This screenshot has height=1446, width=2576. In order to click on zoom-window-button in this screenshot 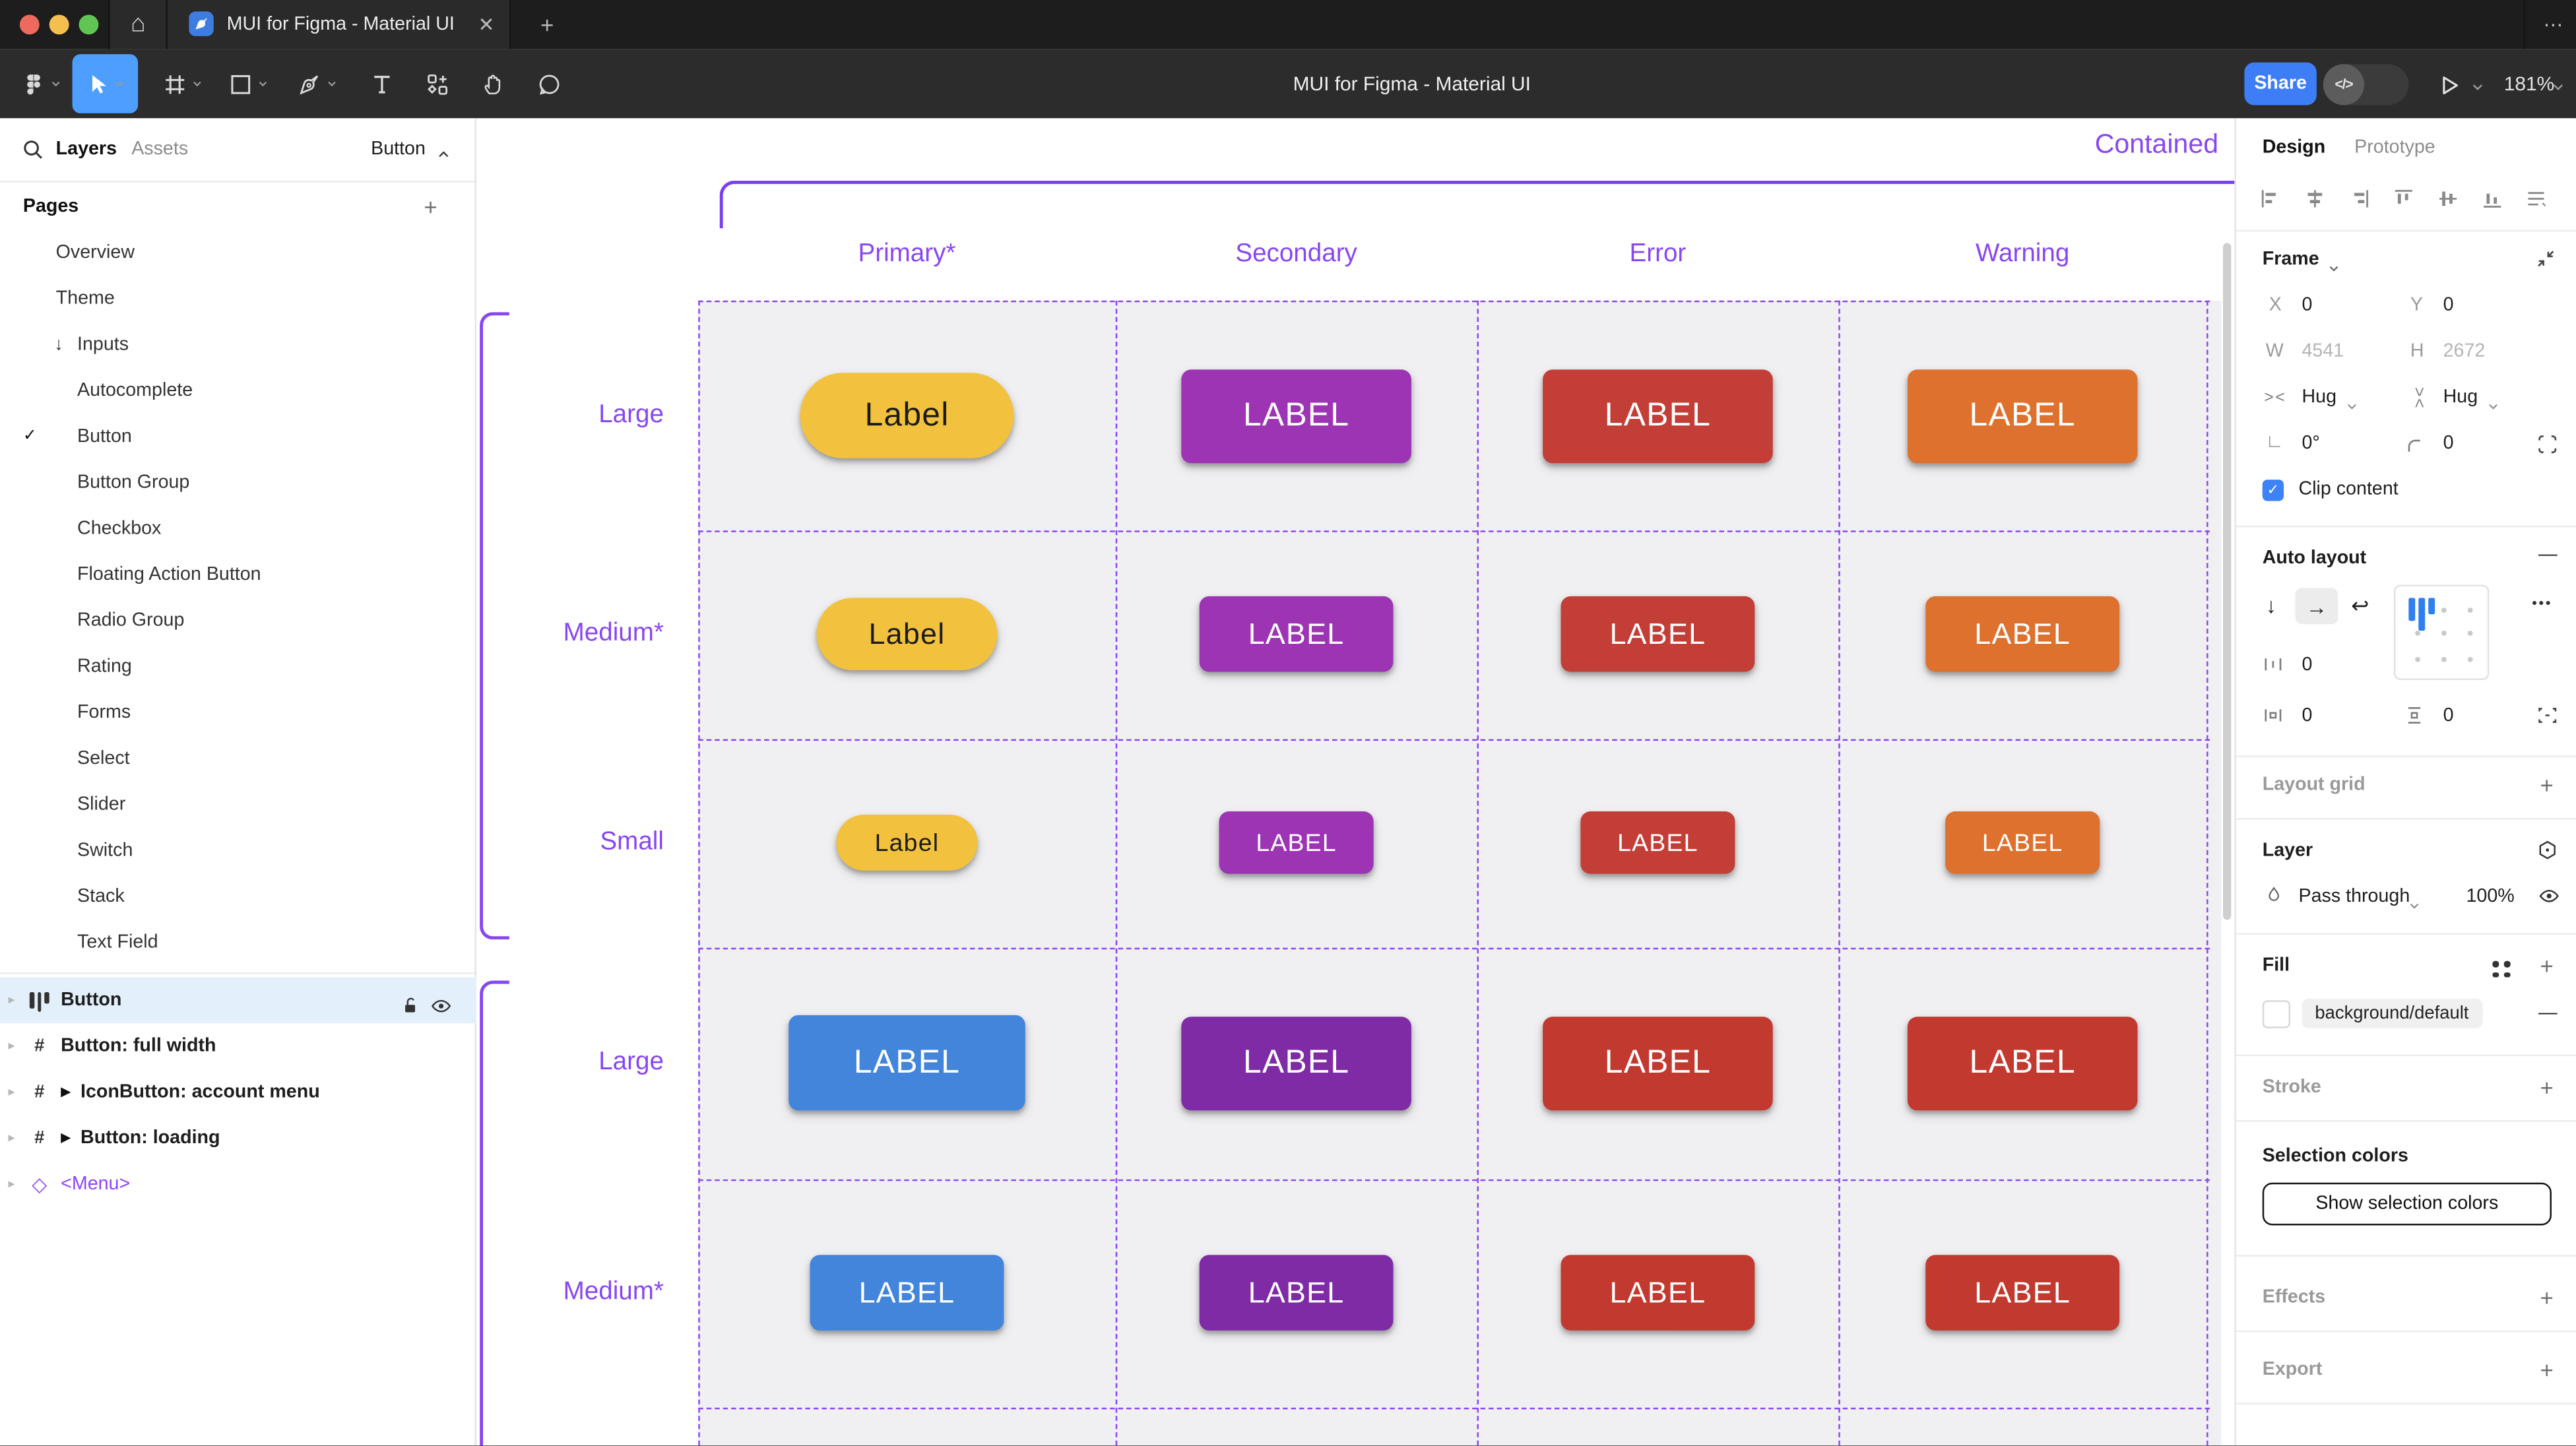, I will do `click(89, 25)`.